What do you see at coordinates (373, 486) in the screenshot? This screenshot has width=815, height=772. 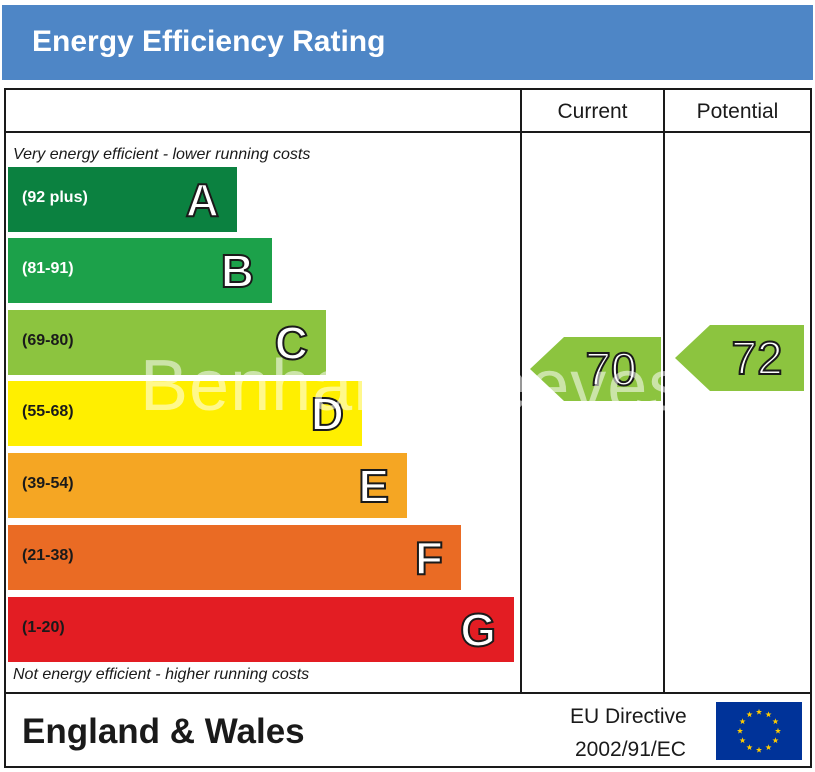 I see `band-letter: E` at bounding box center [373, 486].